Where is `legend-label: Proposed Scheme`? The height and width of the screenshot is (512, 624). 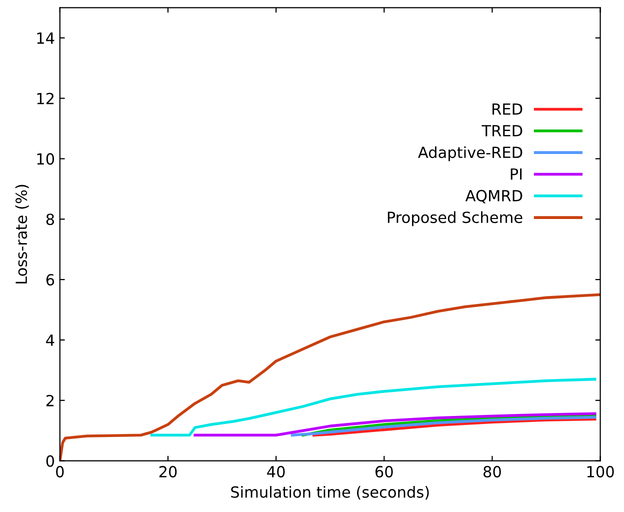 legend-label: Proposed Scheme is located at coordinates (455, 218).